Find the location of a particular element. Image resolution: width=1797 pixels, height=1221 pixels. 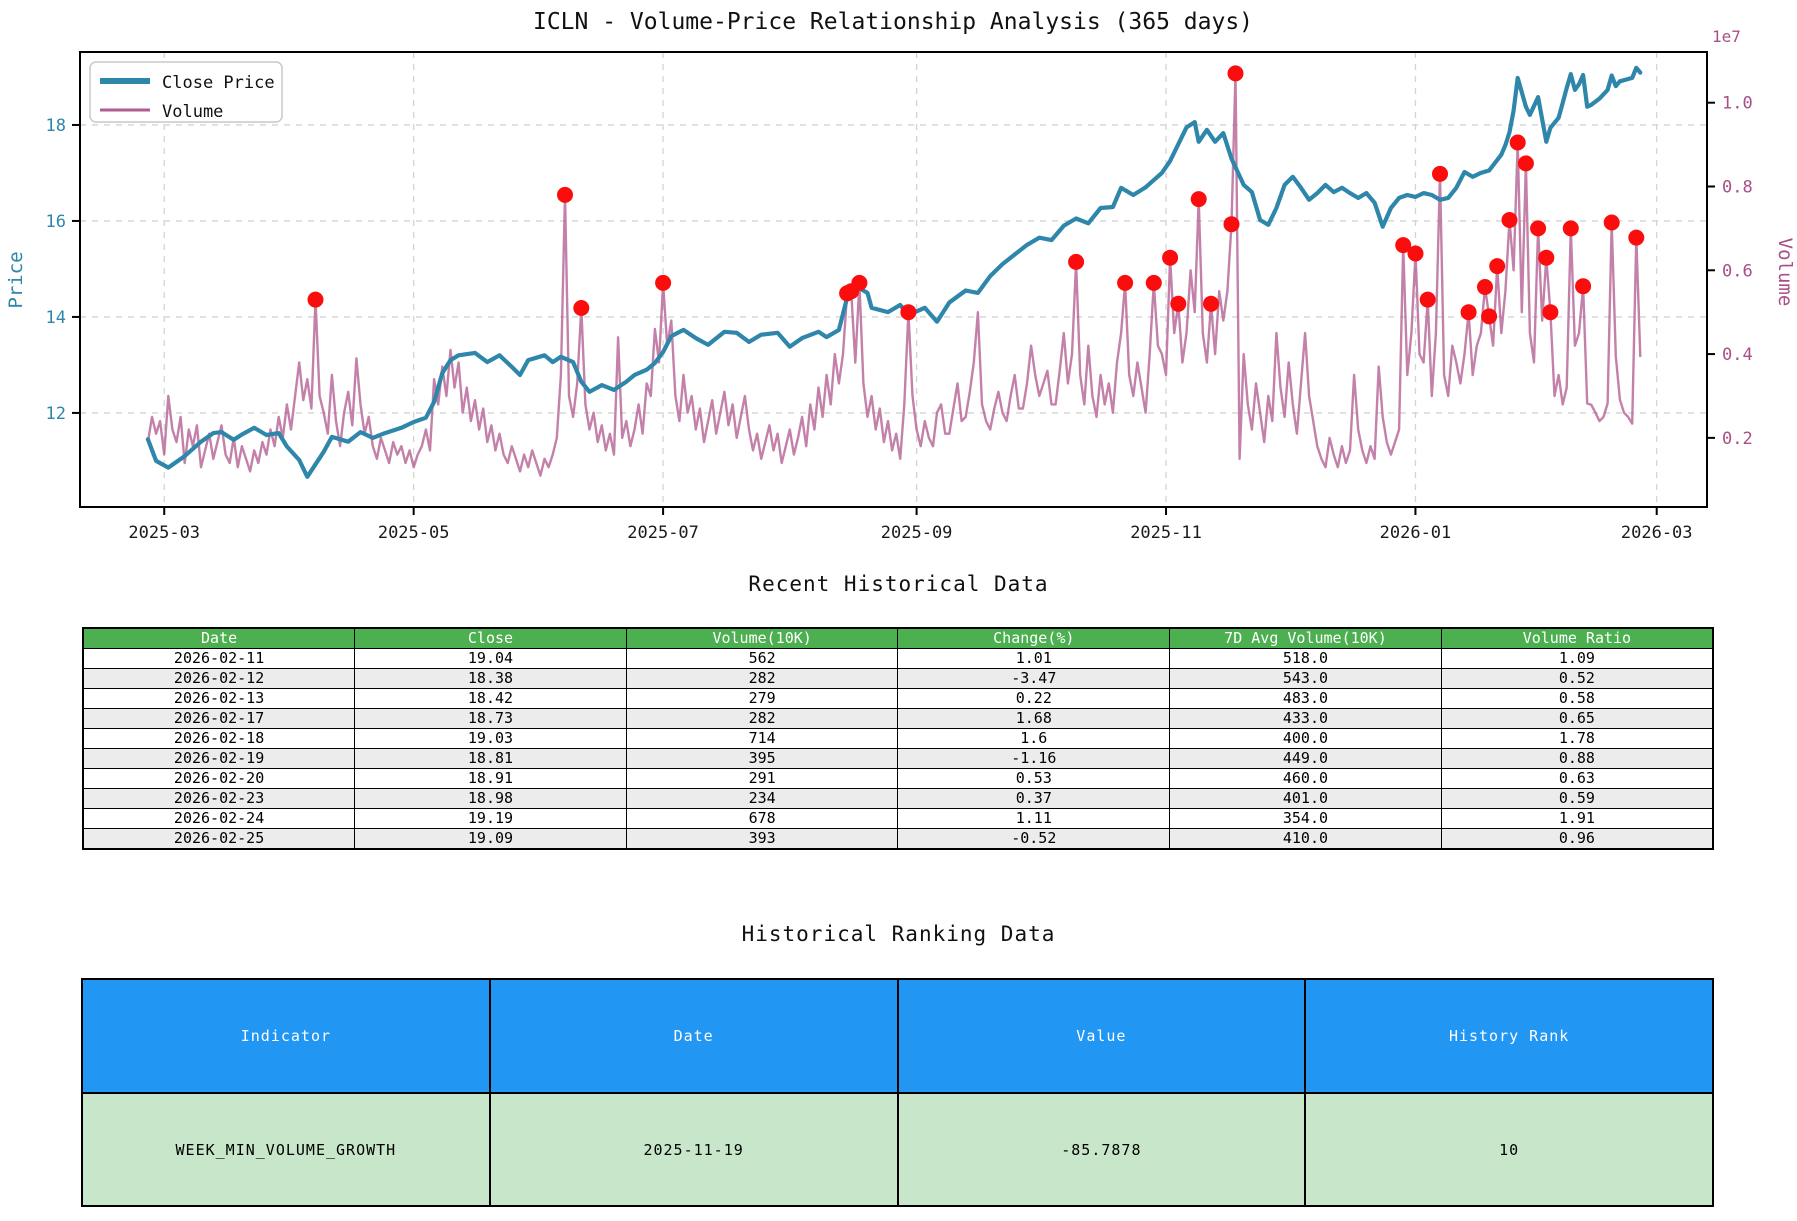

table-row: 2026-02-18 19.03 714 1.6 400.0 1.78 is located at coordinates (898, 738).